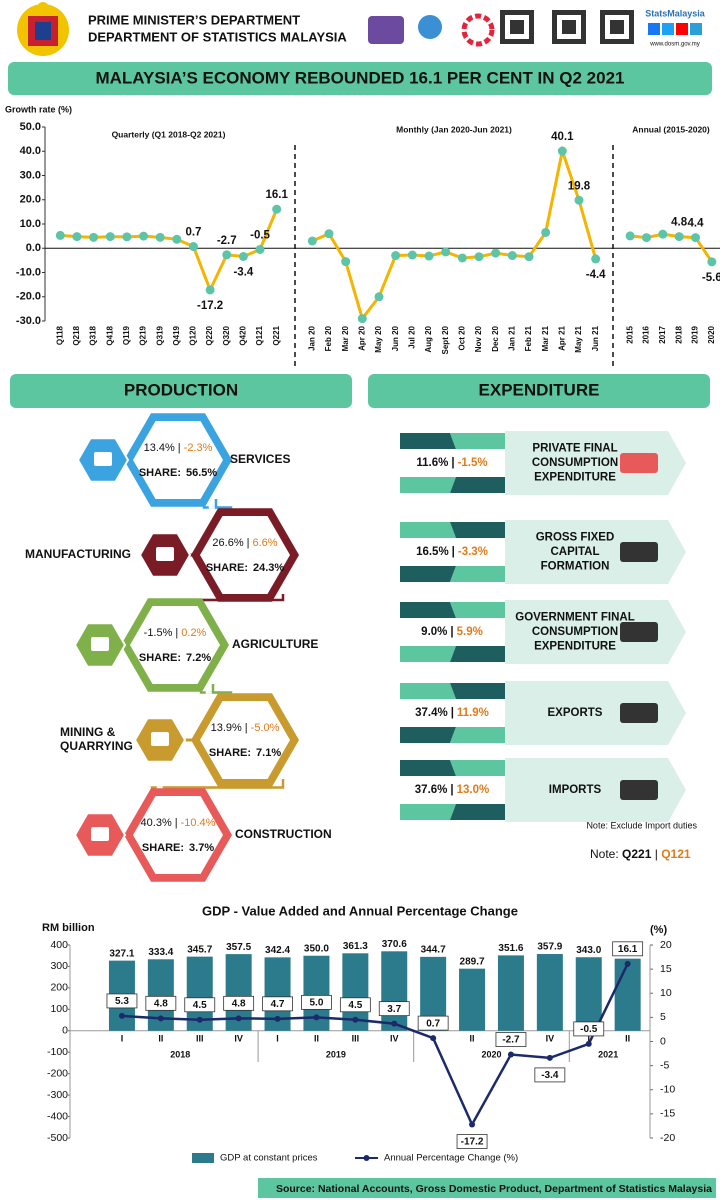 Image resolution: width=720 pixels, height=1200 pixels. What do you see at coordinates (43, 29) in the screenshot?
I see `crest` at bounding box center [43, 29].